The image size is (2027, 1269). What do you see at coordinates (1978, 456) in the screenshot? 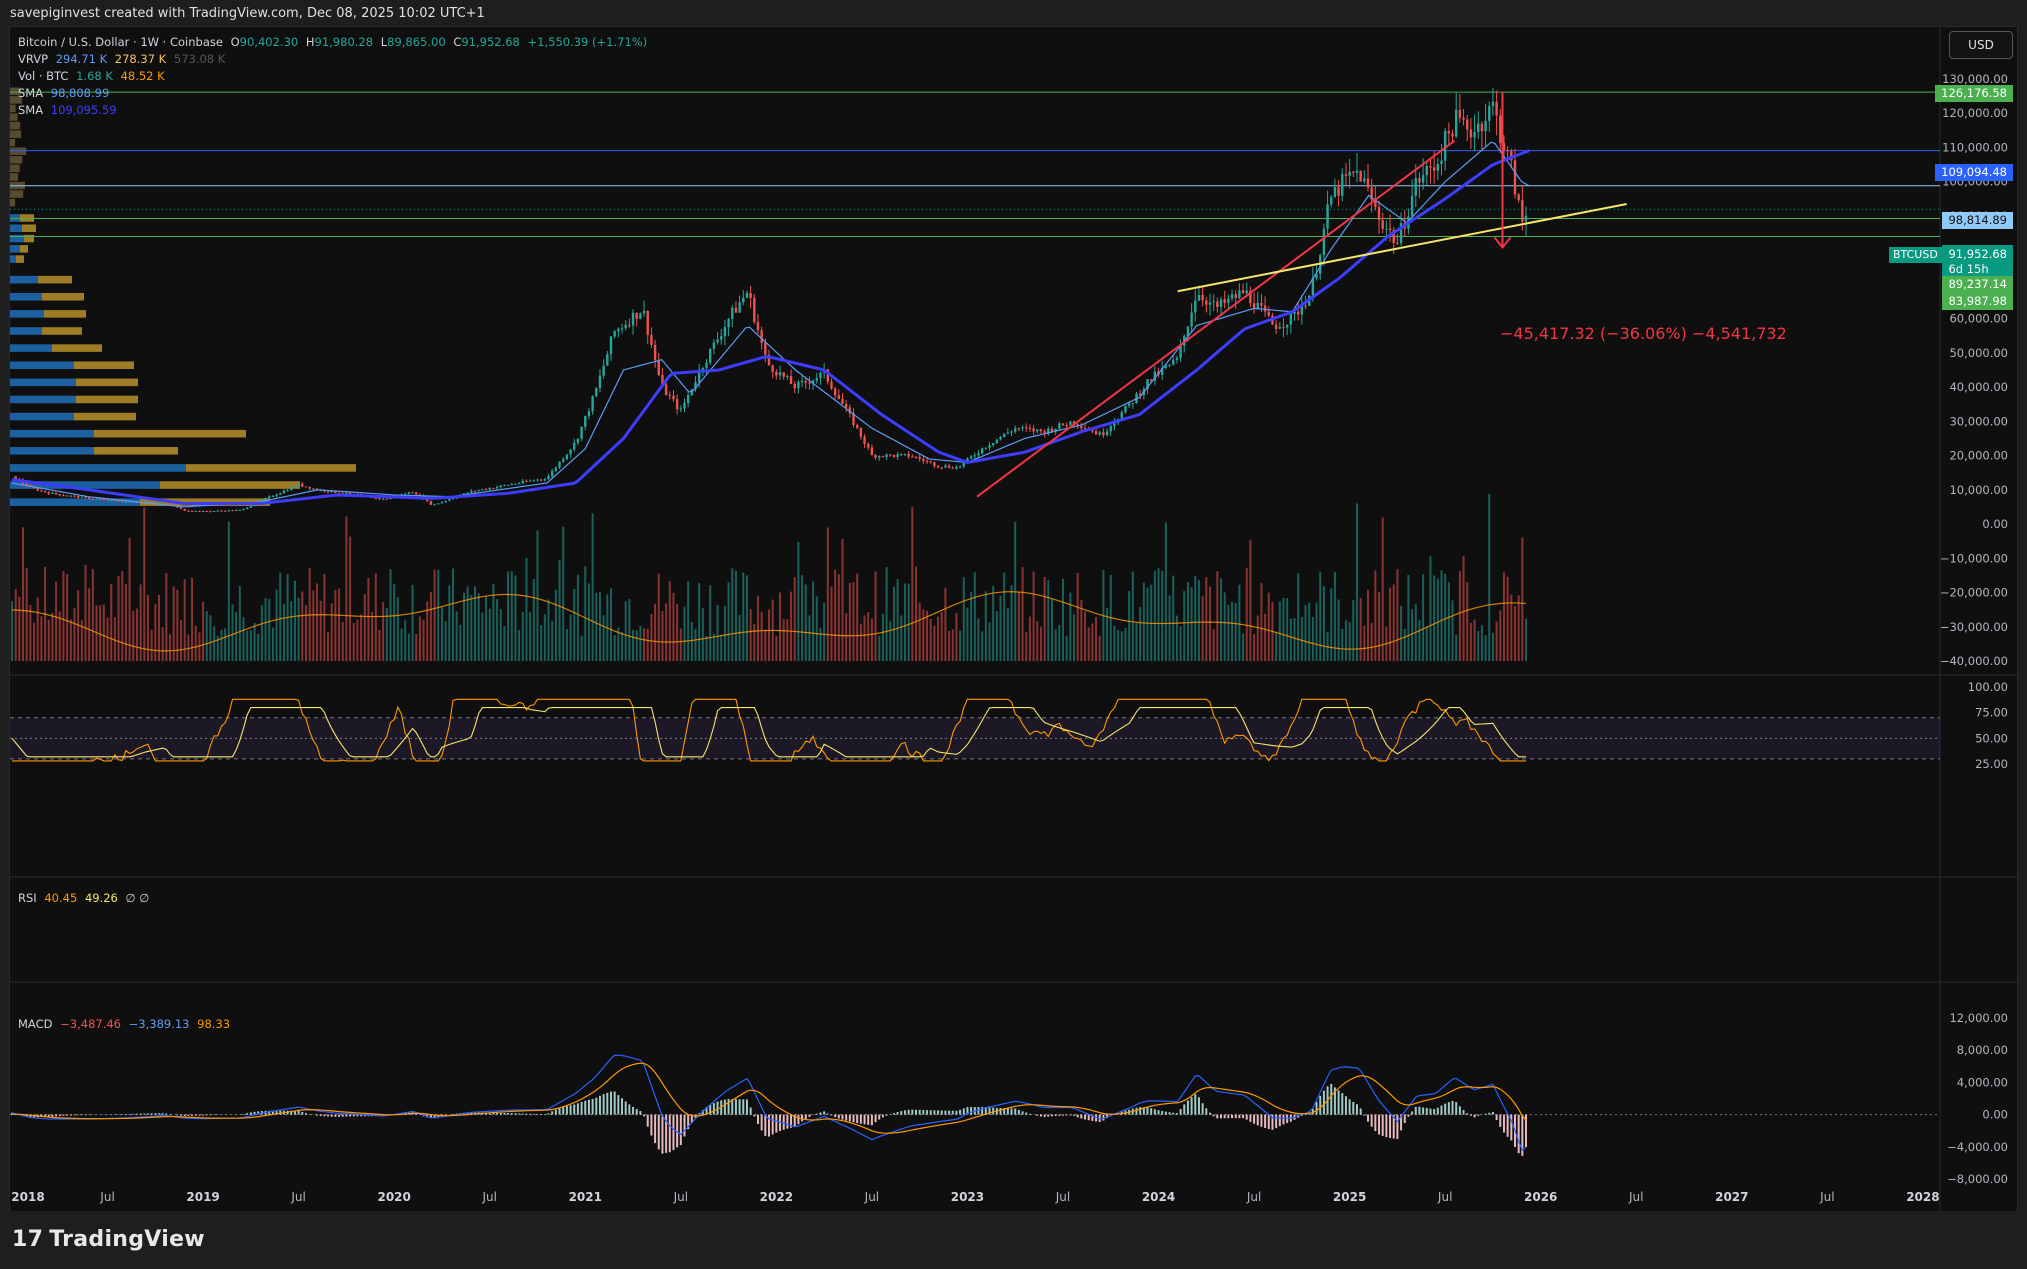
I see `price-tick-label: 20,000.00` at bounding box center [1978, 456].